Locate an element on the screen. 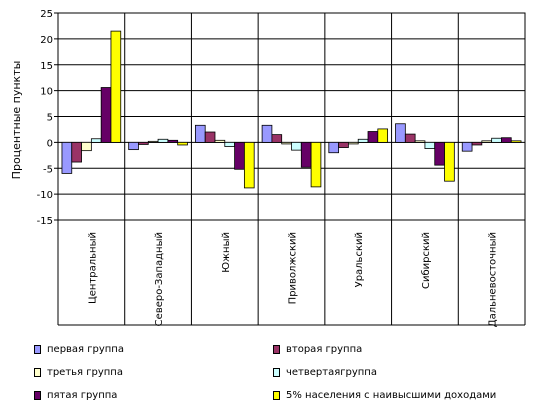 The width and height of the screenshot is (539, 415). legend-item: третья группа is located at coordinates (78, 372).